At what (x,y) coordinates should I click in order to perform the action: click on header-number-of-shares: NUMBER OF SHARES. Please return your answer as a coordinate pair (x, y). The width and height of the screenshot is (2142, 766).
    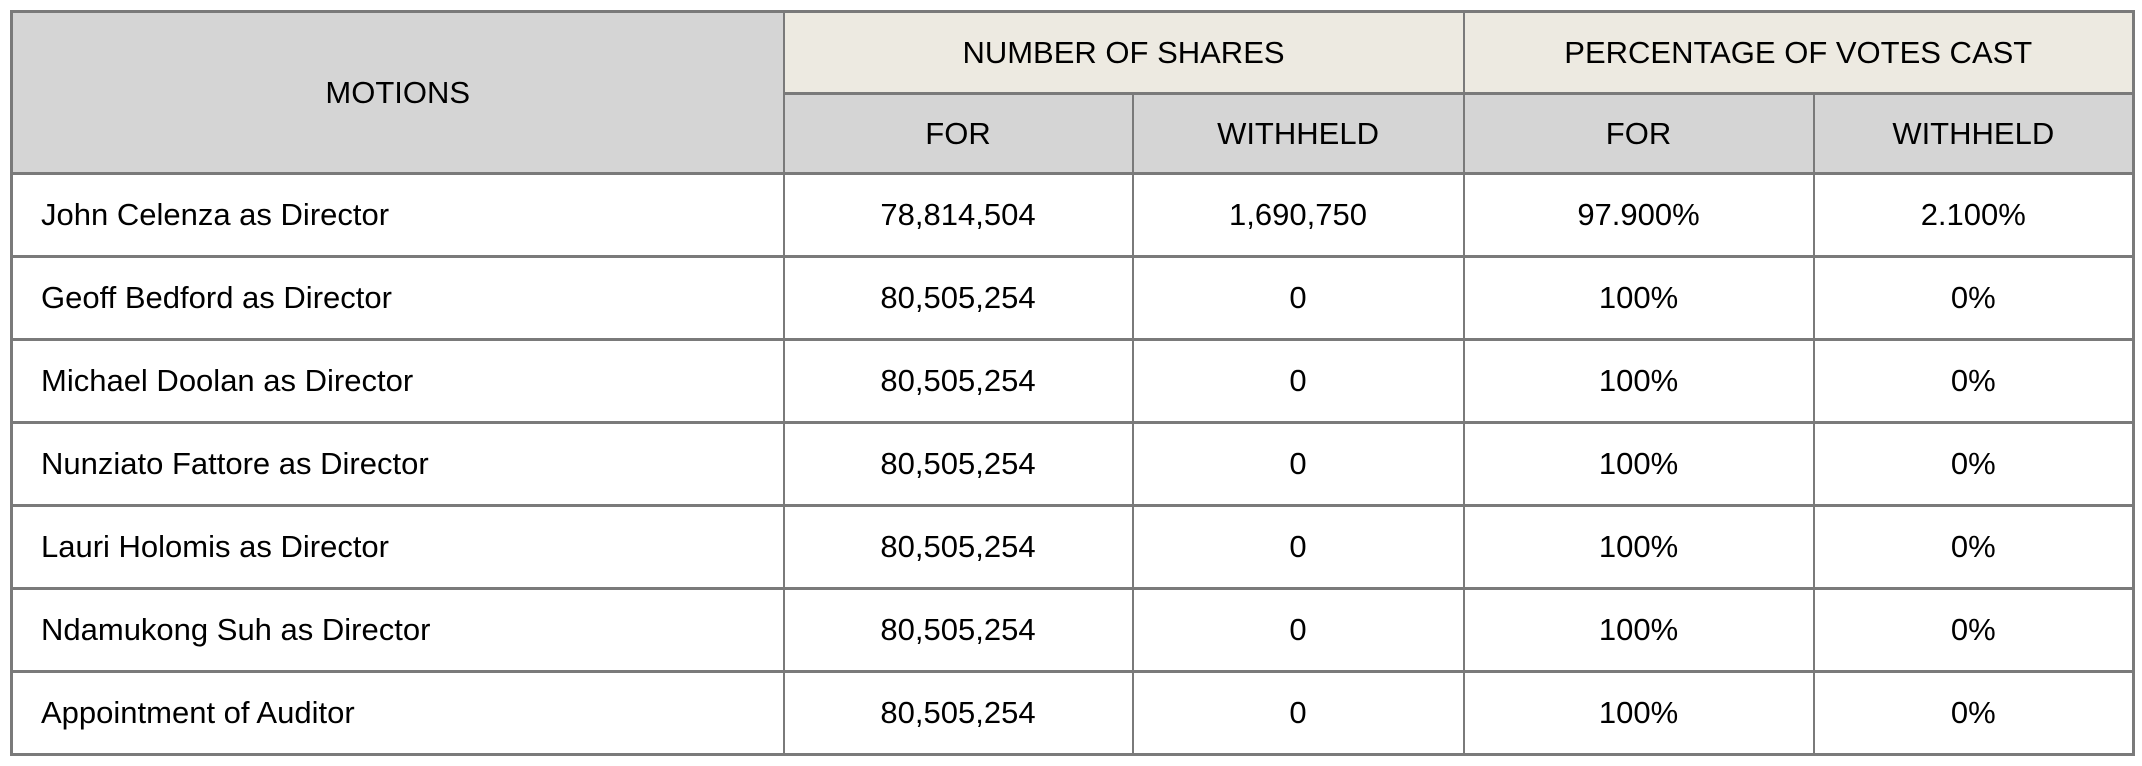
    Looking at the image, I should click on (1123, 52).